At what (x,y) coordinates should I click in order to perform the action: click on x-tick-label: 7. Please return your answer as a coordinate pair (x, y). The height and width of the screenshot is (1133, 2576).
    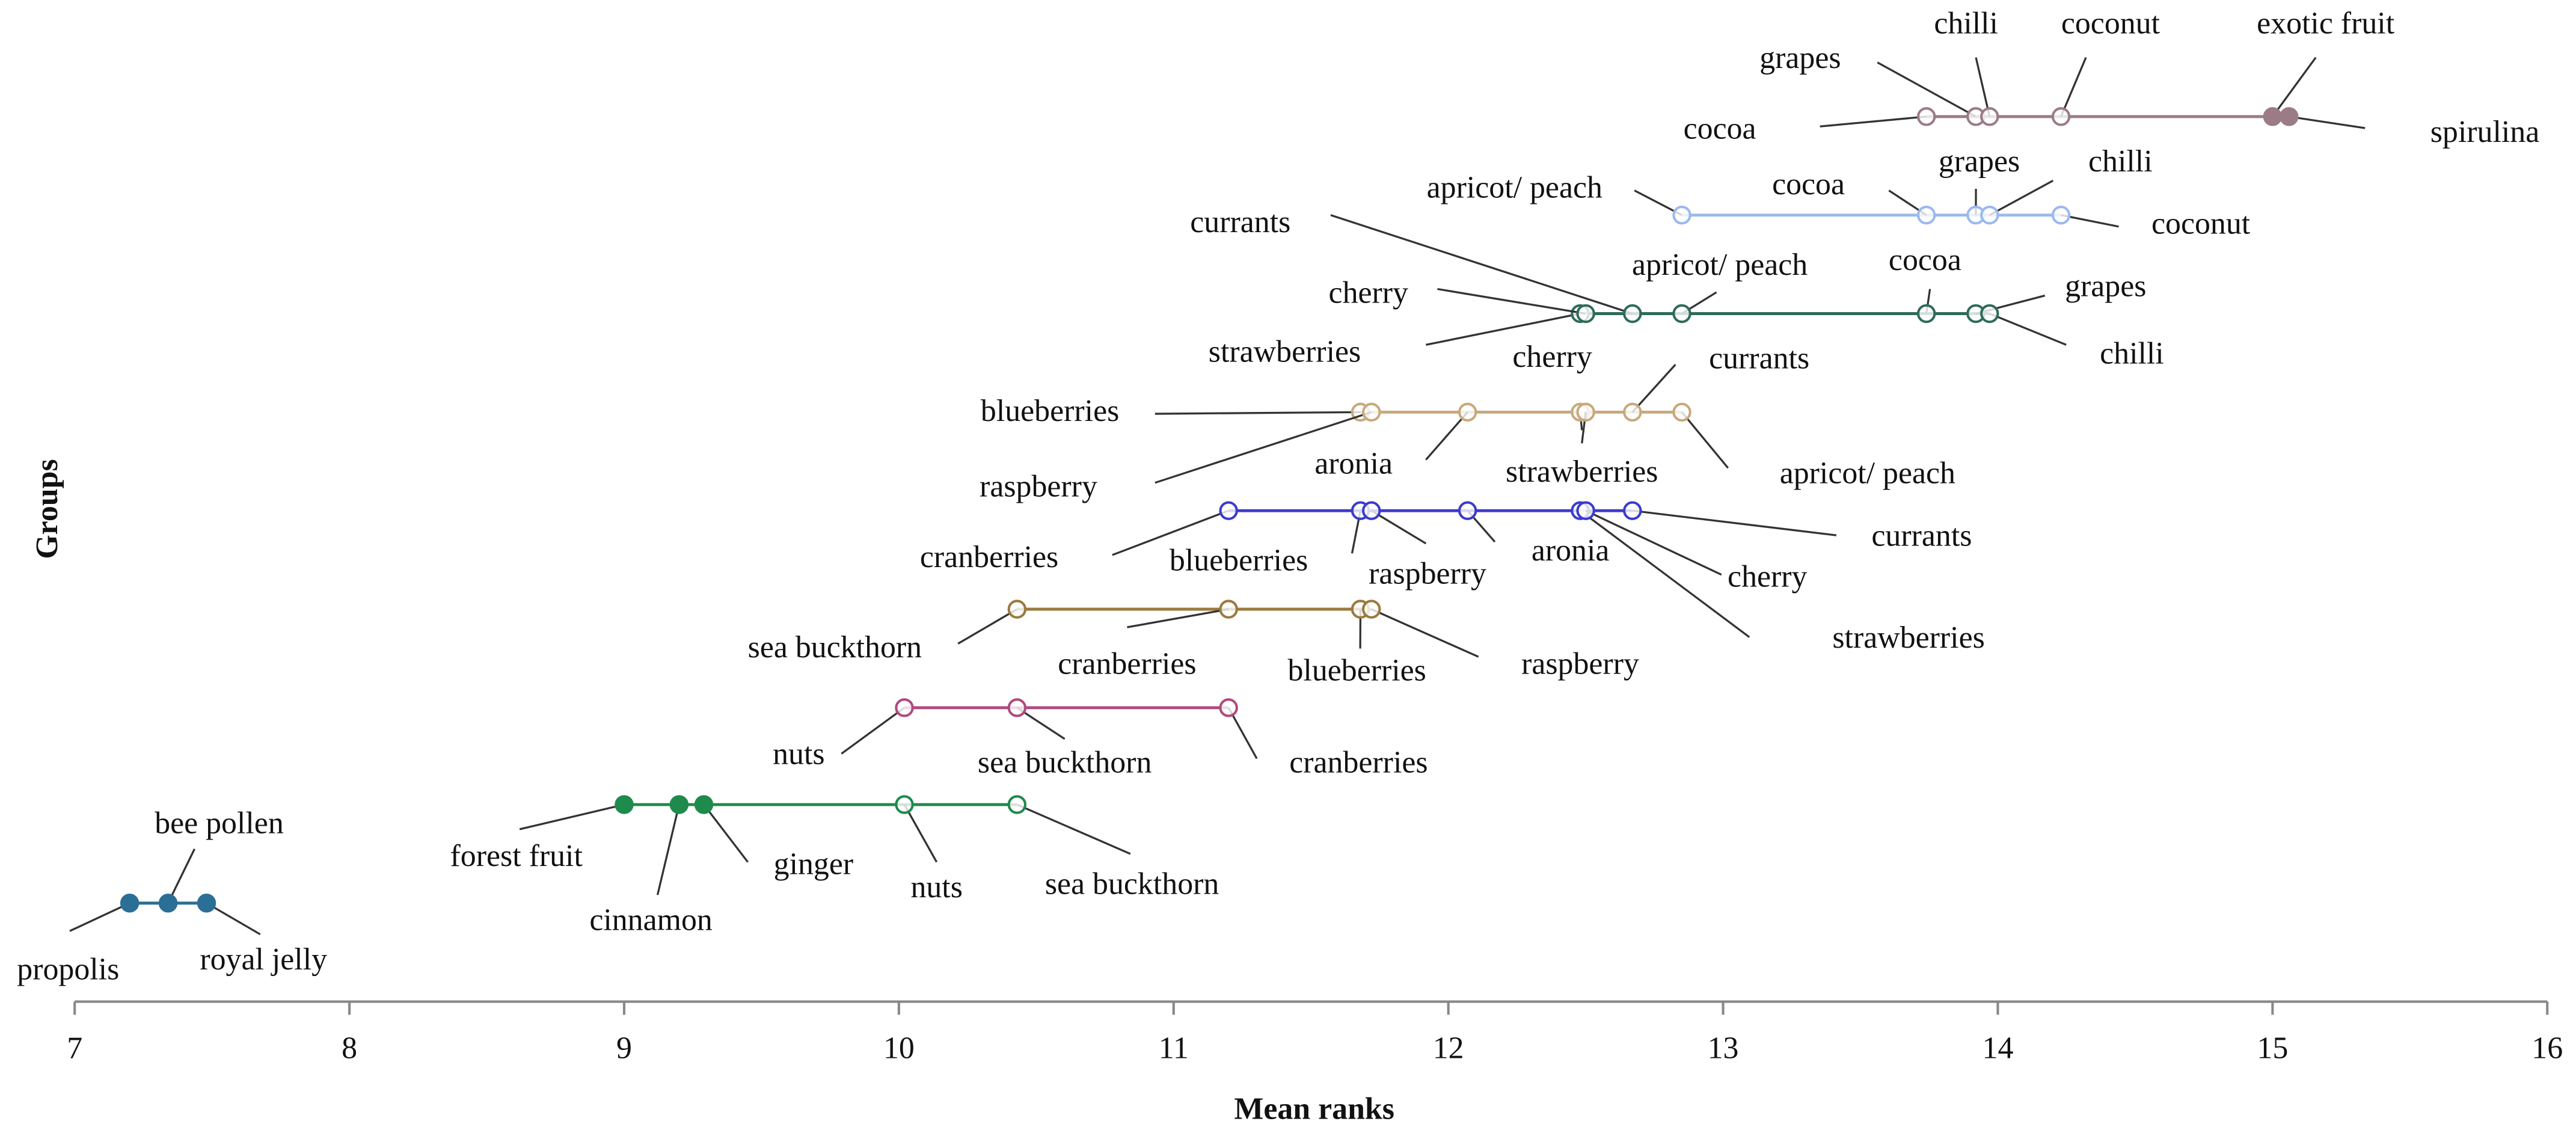
    Looking at the image, I should click on (74, 1048).